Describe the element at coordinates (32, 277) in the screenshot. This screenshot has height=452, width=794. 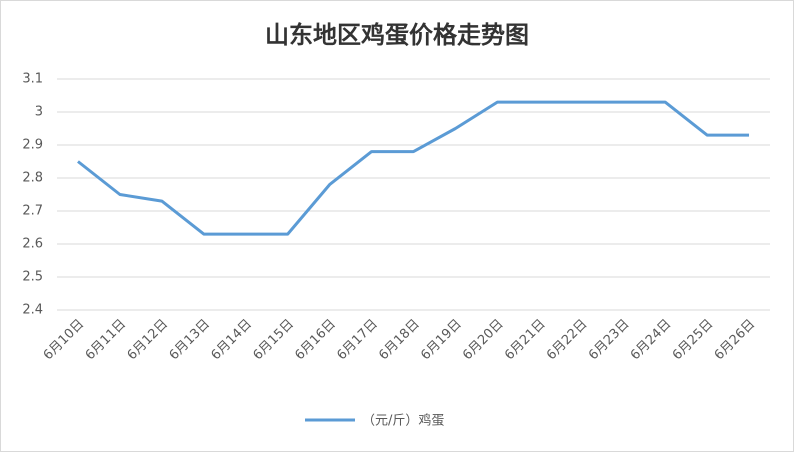
I see `y-tick-label: 2.5` at that location.